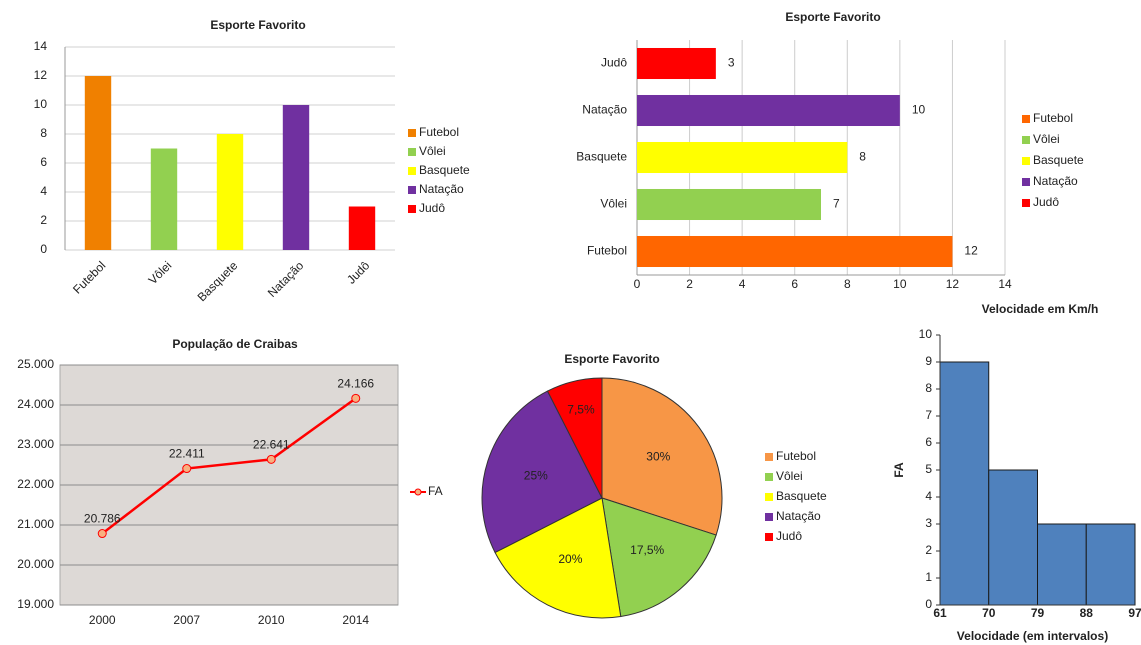 The height and width of the screenshot is (645, 1141). Describe the element at coordinates (940, 613) in the screenshot. I see `x-tick-label: 61` at that location.